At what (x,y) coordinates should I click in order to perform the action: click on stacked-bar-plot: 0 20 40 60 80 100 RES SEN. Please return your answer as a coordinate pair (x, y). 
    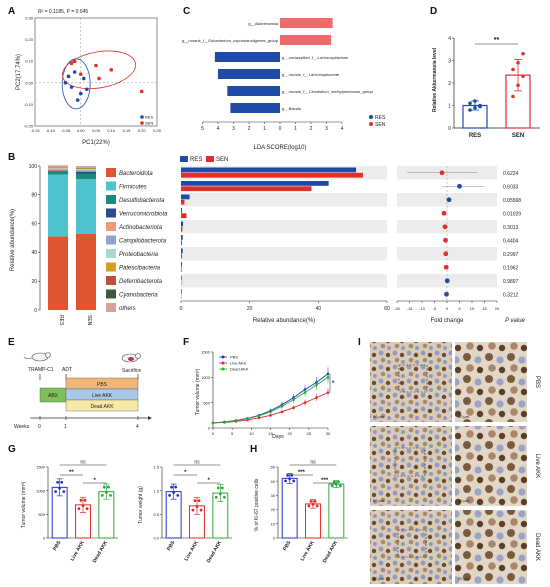
    Looking at the image, I should click on (62, 245).